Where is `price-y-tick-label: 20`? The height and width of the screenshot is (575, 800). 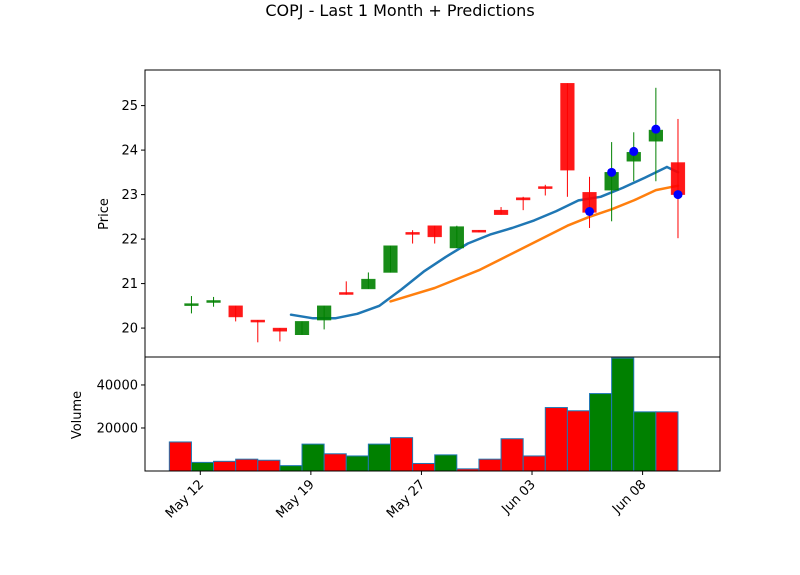 price-y-tick-label: 20 is located at coordinates (129, 329).